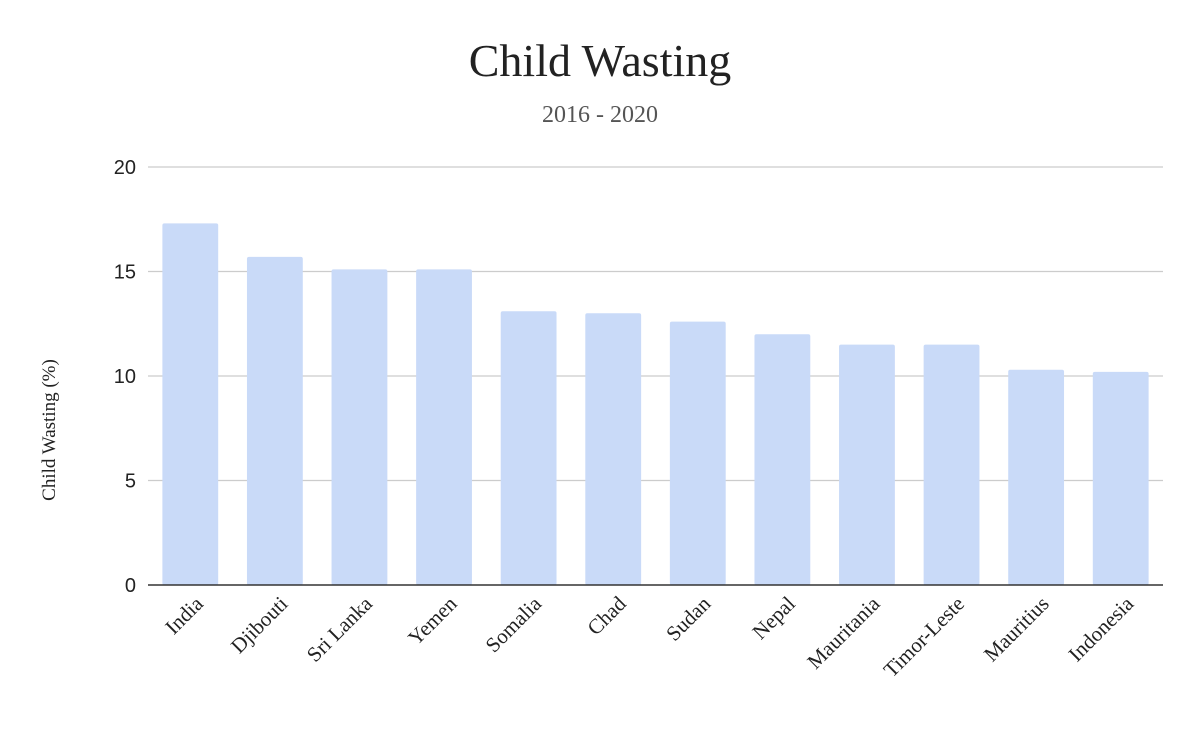 This screenshot has height=742, width=1200. Describe the element at coordinates (184, 615) in the screenshot. I see `x-tick-label: India` at that location.